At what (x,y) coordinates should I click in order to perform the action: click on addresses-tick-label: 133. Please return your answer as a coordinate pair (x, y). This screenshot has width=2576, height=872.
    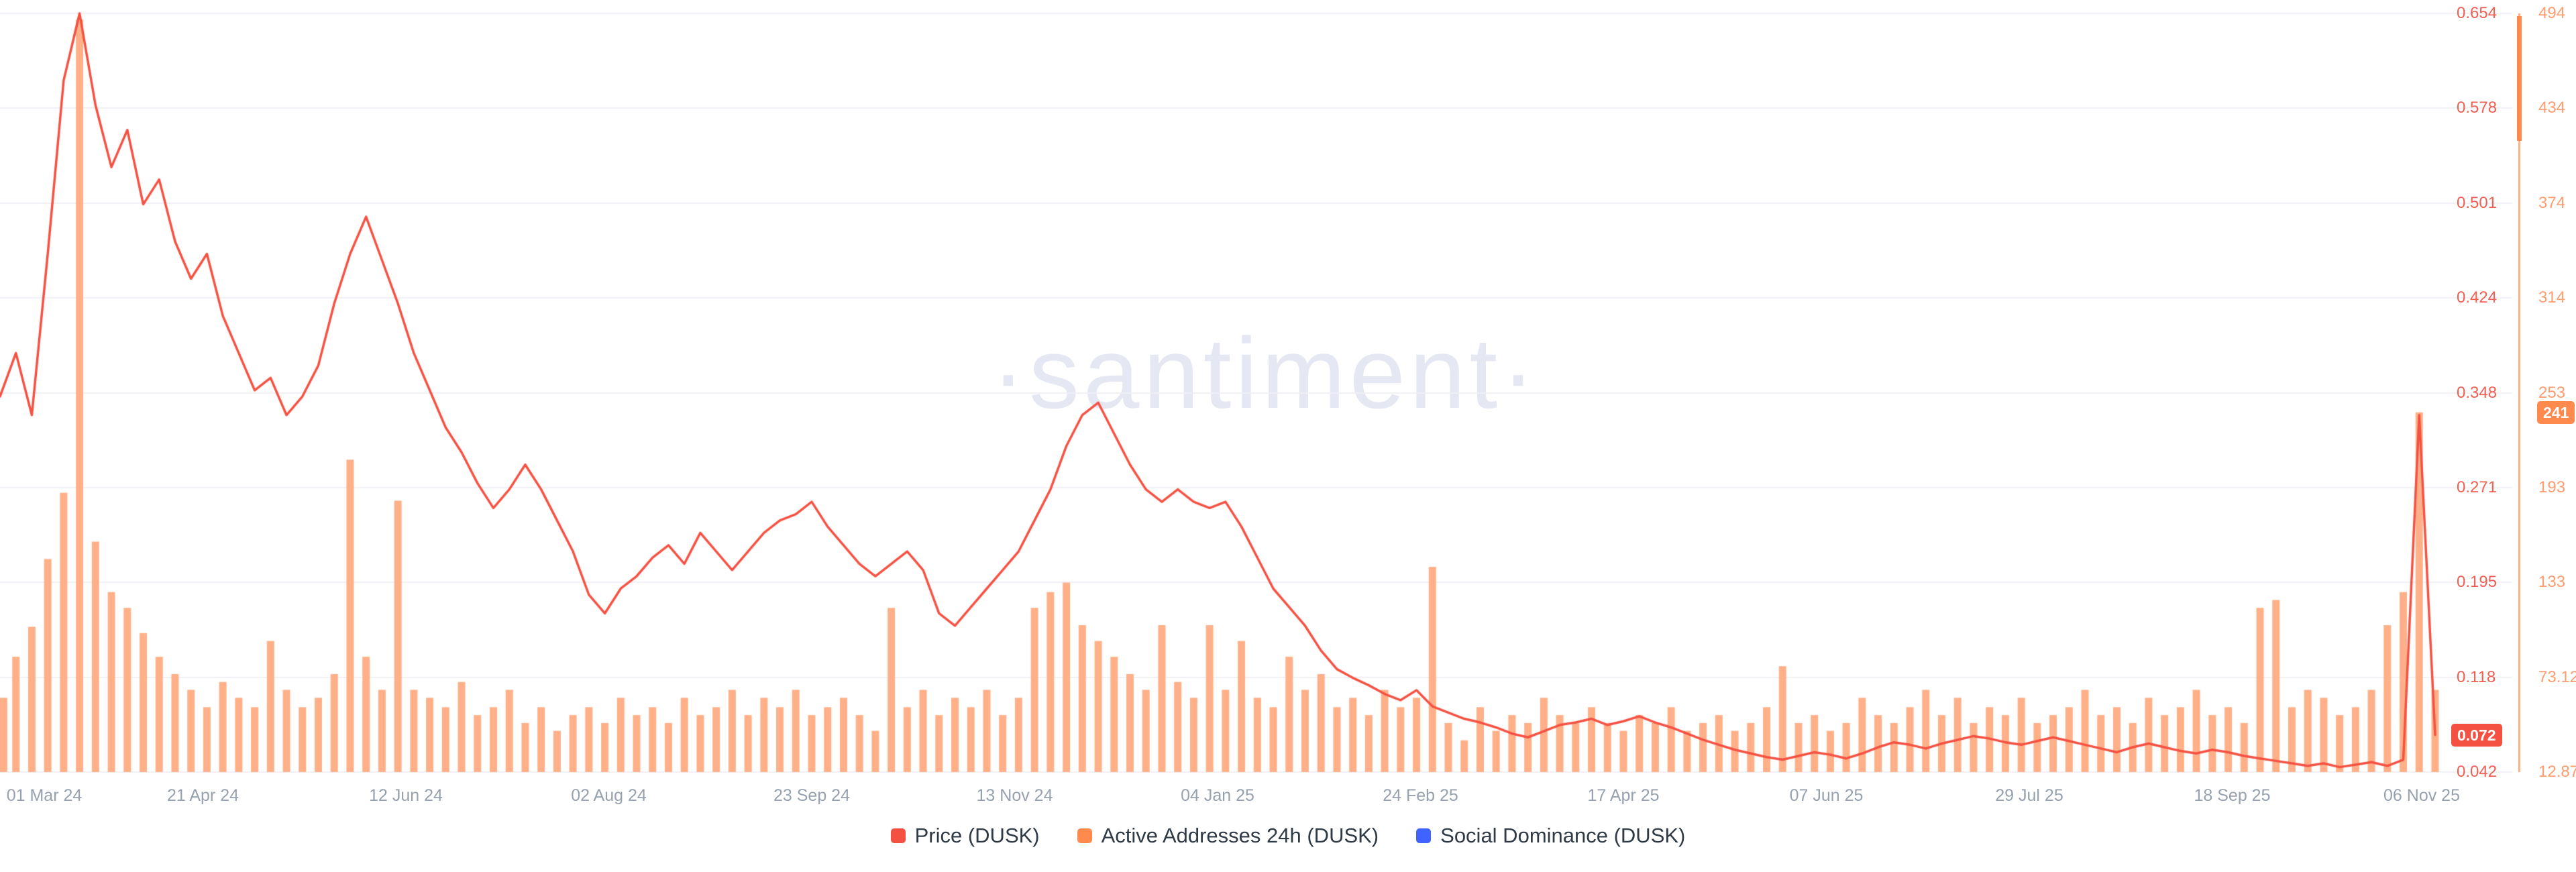
    Looking at the image, I should click on (2552, 582).